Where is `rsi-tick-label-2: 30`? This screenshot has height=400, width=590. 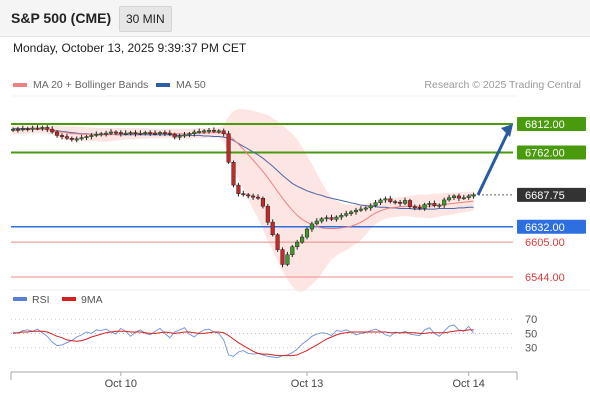
rsi-tick-label-2: 30 is located at coordinates (531, 349).